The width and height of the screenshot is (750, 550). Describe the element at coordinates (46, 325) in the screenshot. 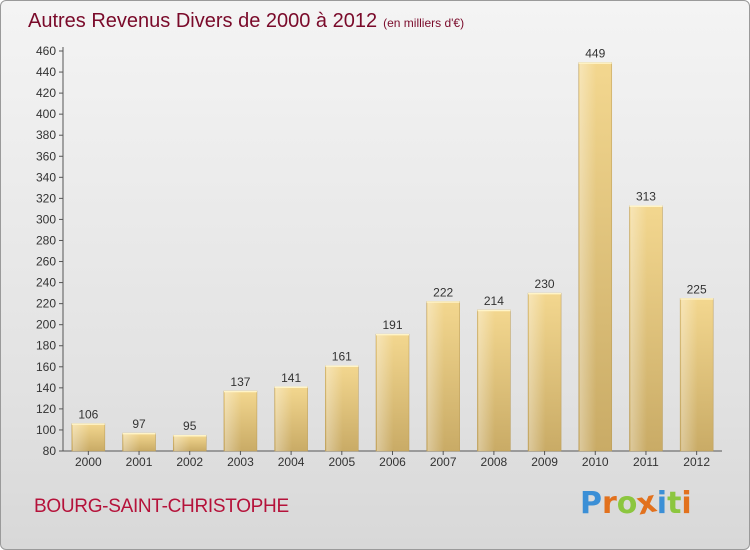

I see `y-tick-label: 200` at that location.